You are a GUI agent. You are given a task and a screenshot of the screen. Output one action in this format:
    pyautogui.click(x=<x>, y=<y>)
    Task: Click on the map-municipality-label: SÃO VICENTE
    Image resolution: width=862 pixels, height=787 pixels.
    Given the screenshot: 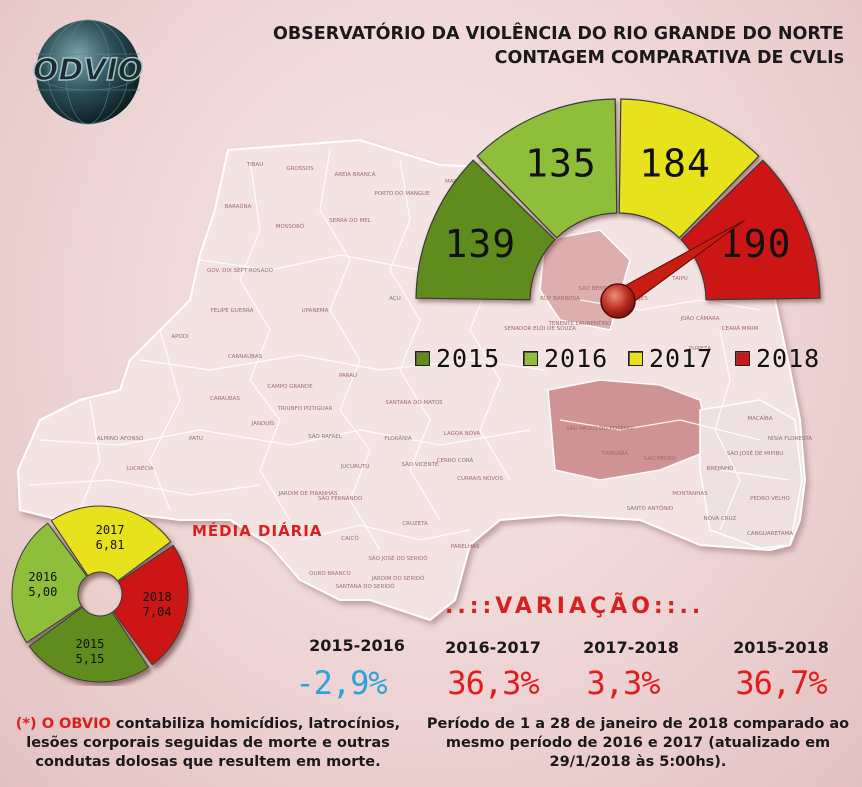 What is the action you would take?
    pyautogui.click(x=421, y=464)
    